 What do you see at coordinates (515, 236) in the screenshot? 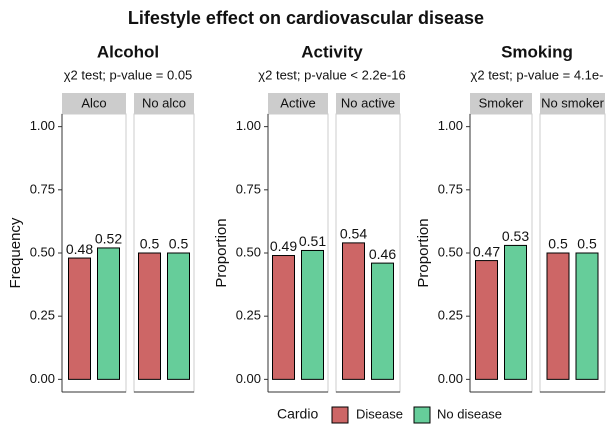
I see `value-label: 0.53` at bounding box center [515, 236].